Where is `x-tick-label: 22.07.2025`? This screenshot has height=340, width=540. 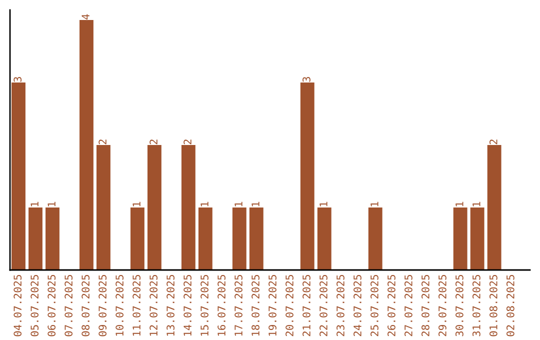 x-tick-label: 22.07.2025 is located at coordinates (324, 305).